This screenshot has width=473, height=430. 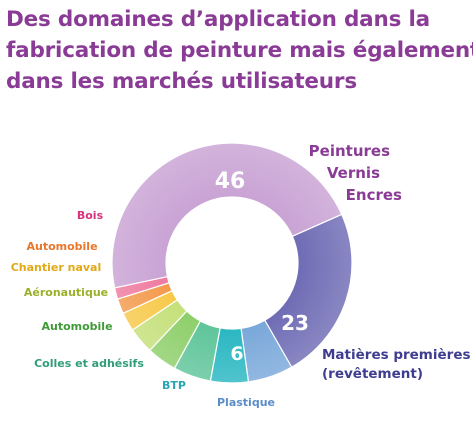 What do you see at coordinates (349, 151) in the screenshot?
I see `slice-label-line: Peintures` at bounding box center [349, 151].